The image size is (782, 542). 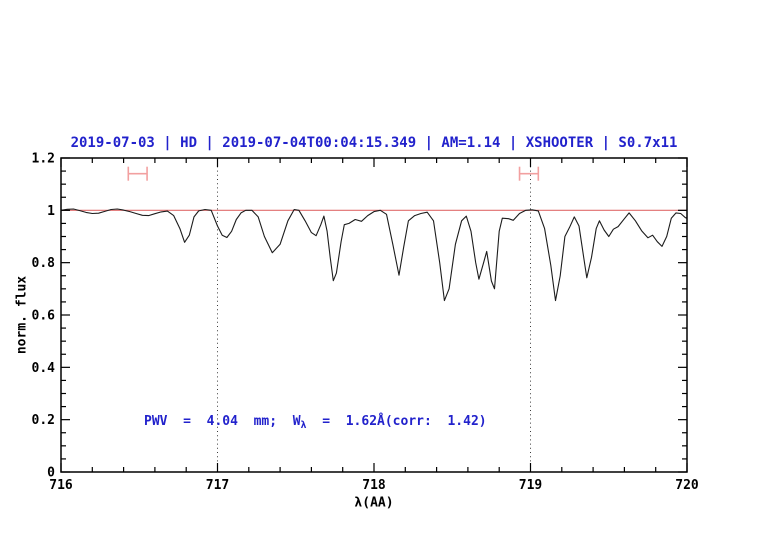 I want to click on y-tick-label: 0.8, so click(x=44, y=263).